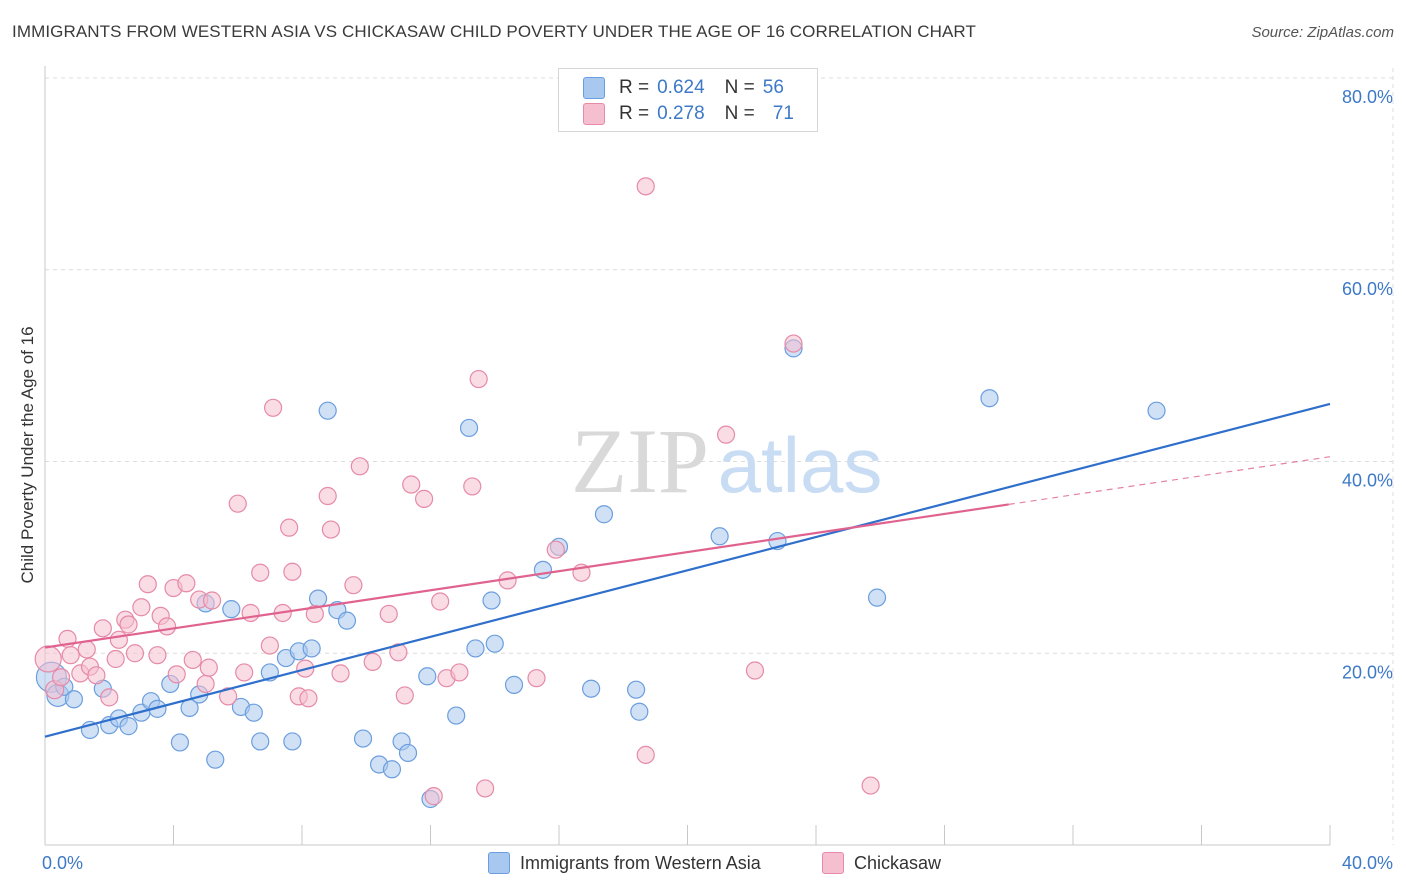  Describe the element at coordinates (1367, 97) in the screenshot. I see `y-tick-label: 80.0%` at that location.